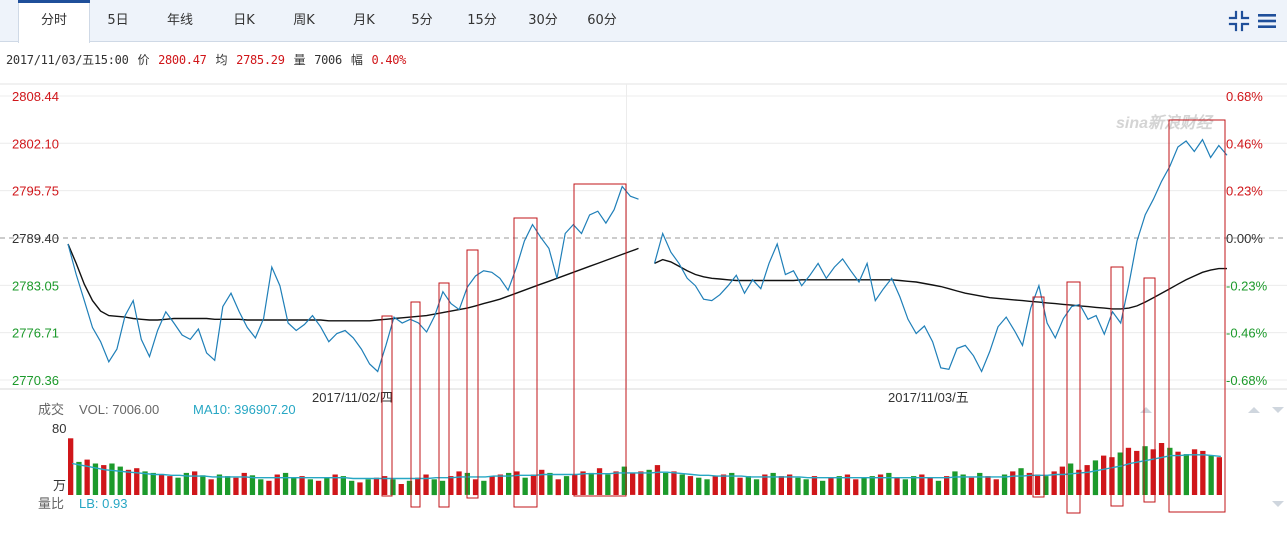  What do you see at coordinates (35, 238) in the screenshot?
I see `y-tick-left: 2789.40` at bounding box center [35, 238].